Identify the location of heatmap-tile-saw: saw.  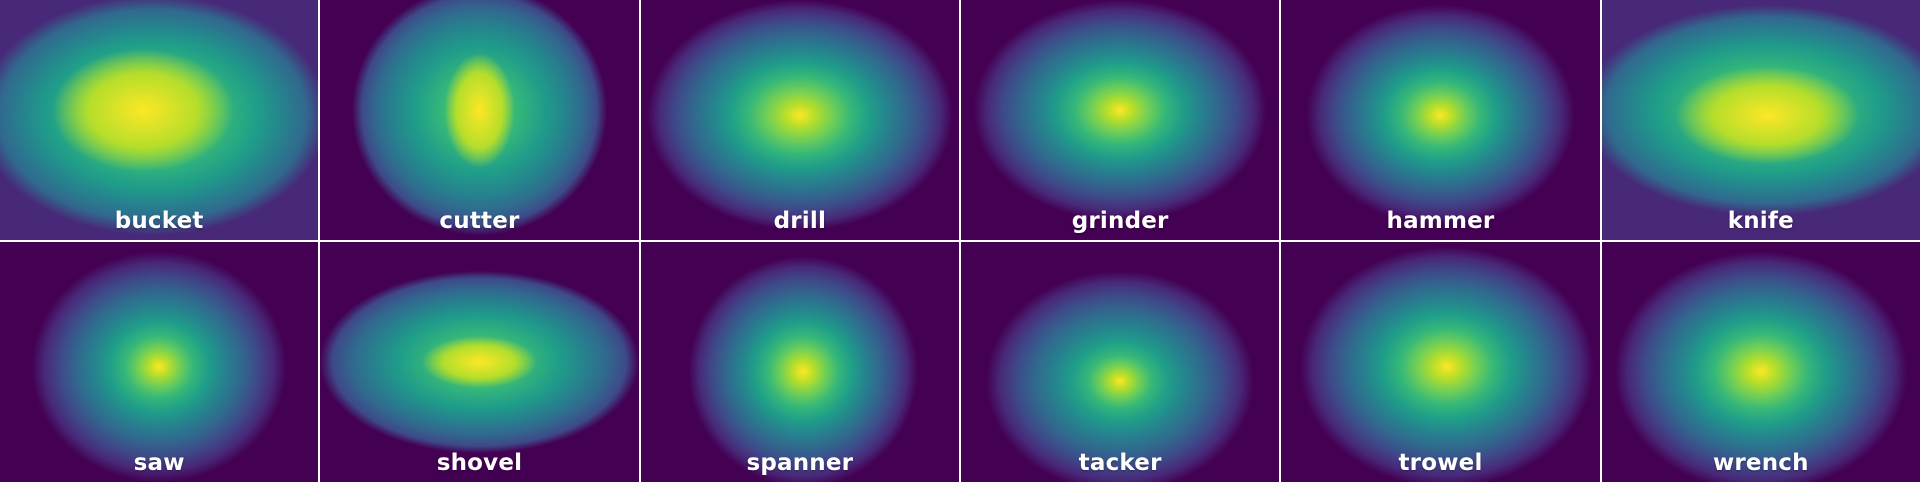
(159, 362).